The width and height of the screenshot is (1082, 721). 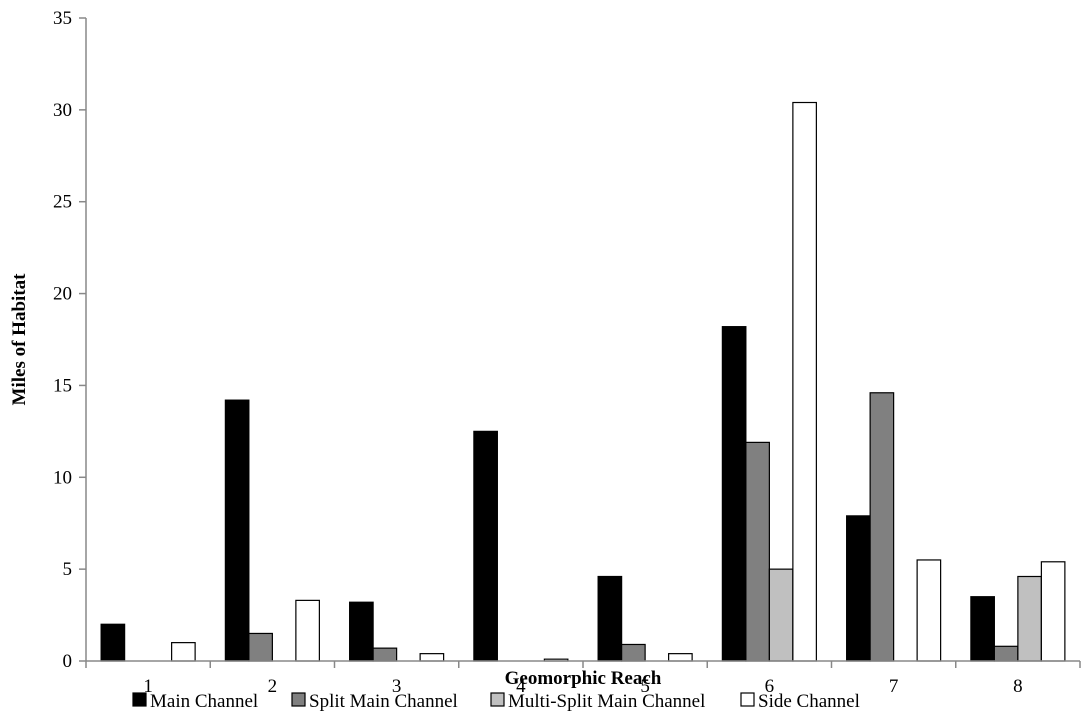 I want to click on y-tick-label: 30, so click(x=62, y=110).